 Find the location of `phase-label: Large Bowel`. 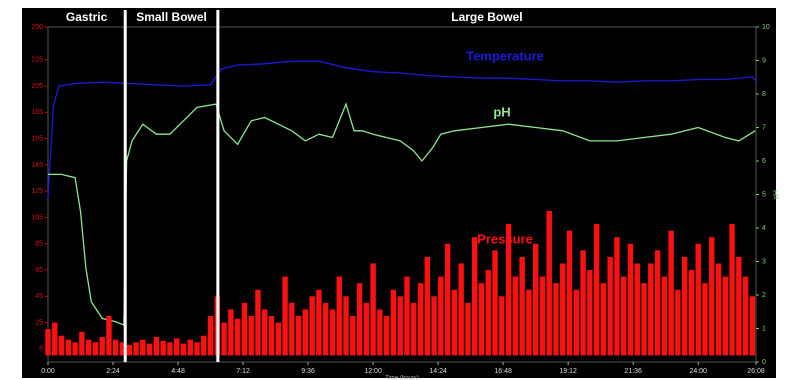

phase-label: Large Bowel is located at coordinates (486, 17).